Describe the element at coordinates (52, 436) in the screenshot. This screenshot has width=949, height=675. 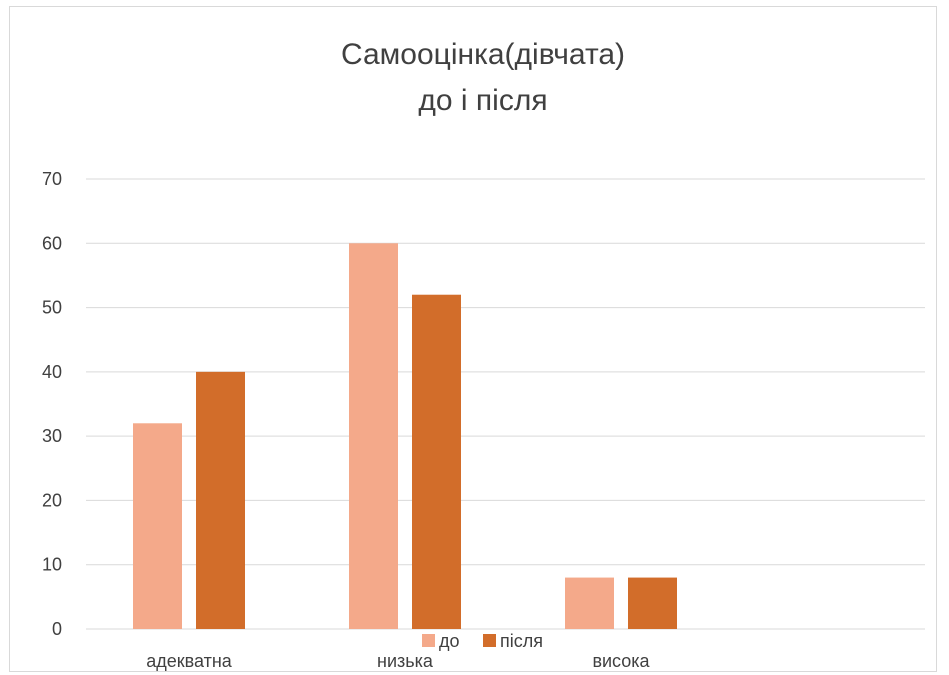
I see `y-tick-label: 30` at that location.